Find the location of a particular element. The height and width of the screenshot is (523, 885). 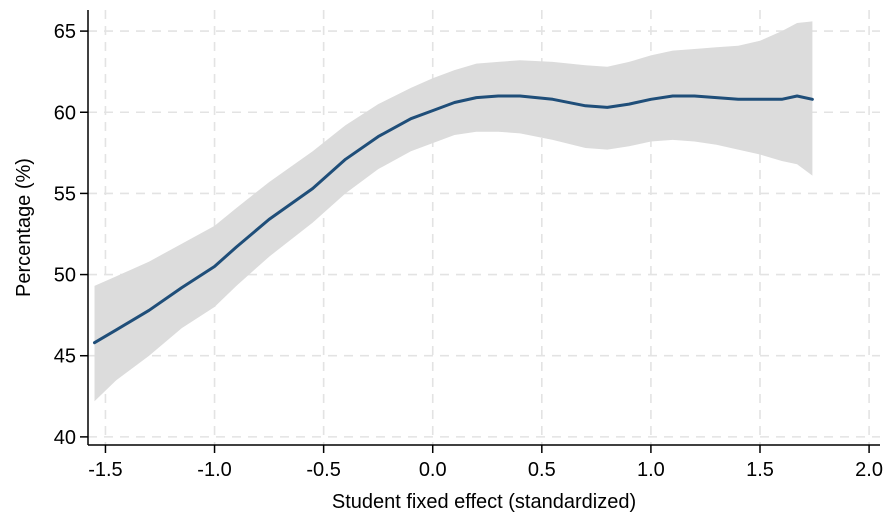

x-tick-label: 0.0 is located at coordinates (433, 470).